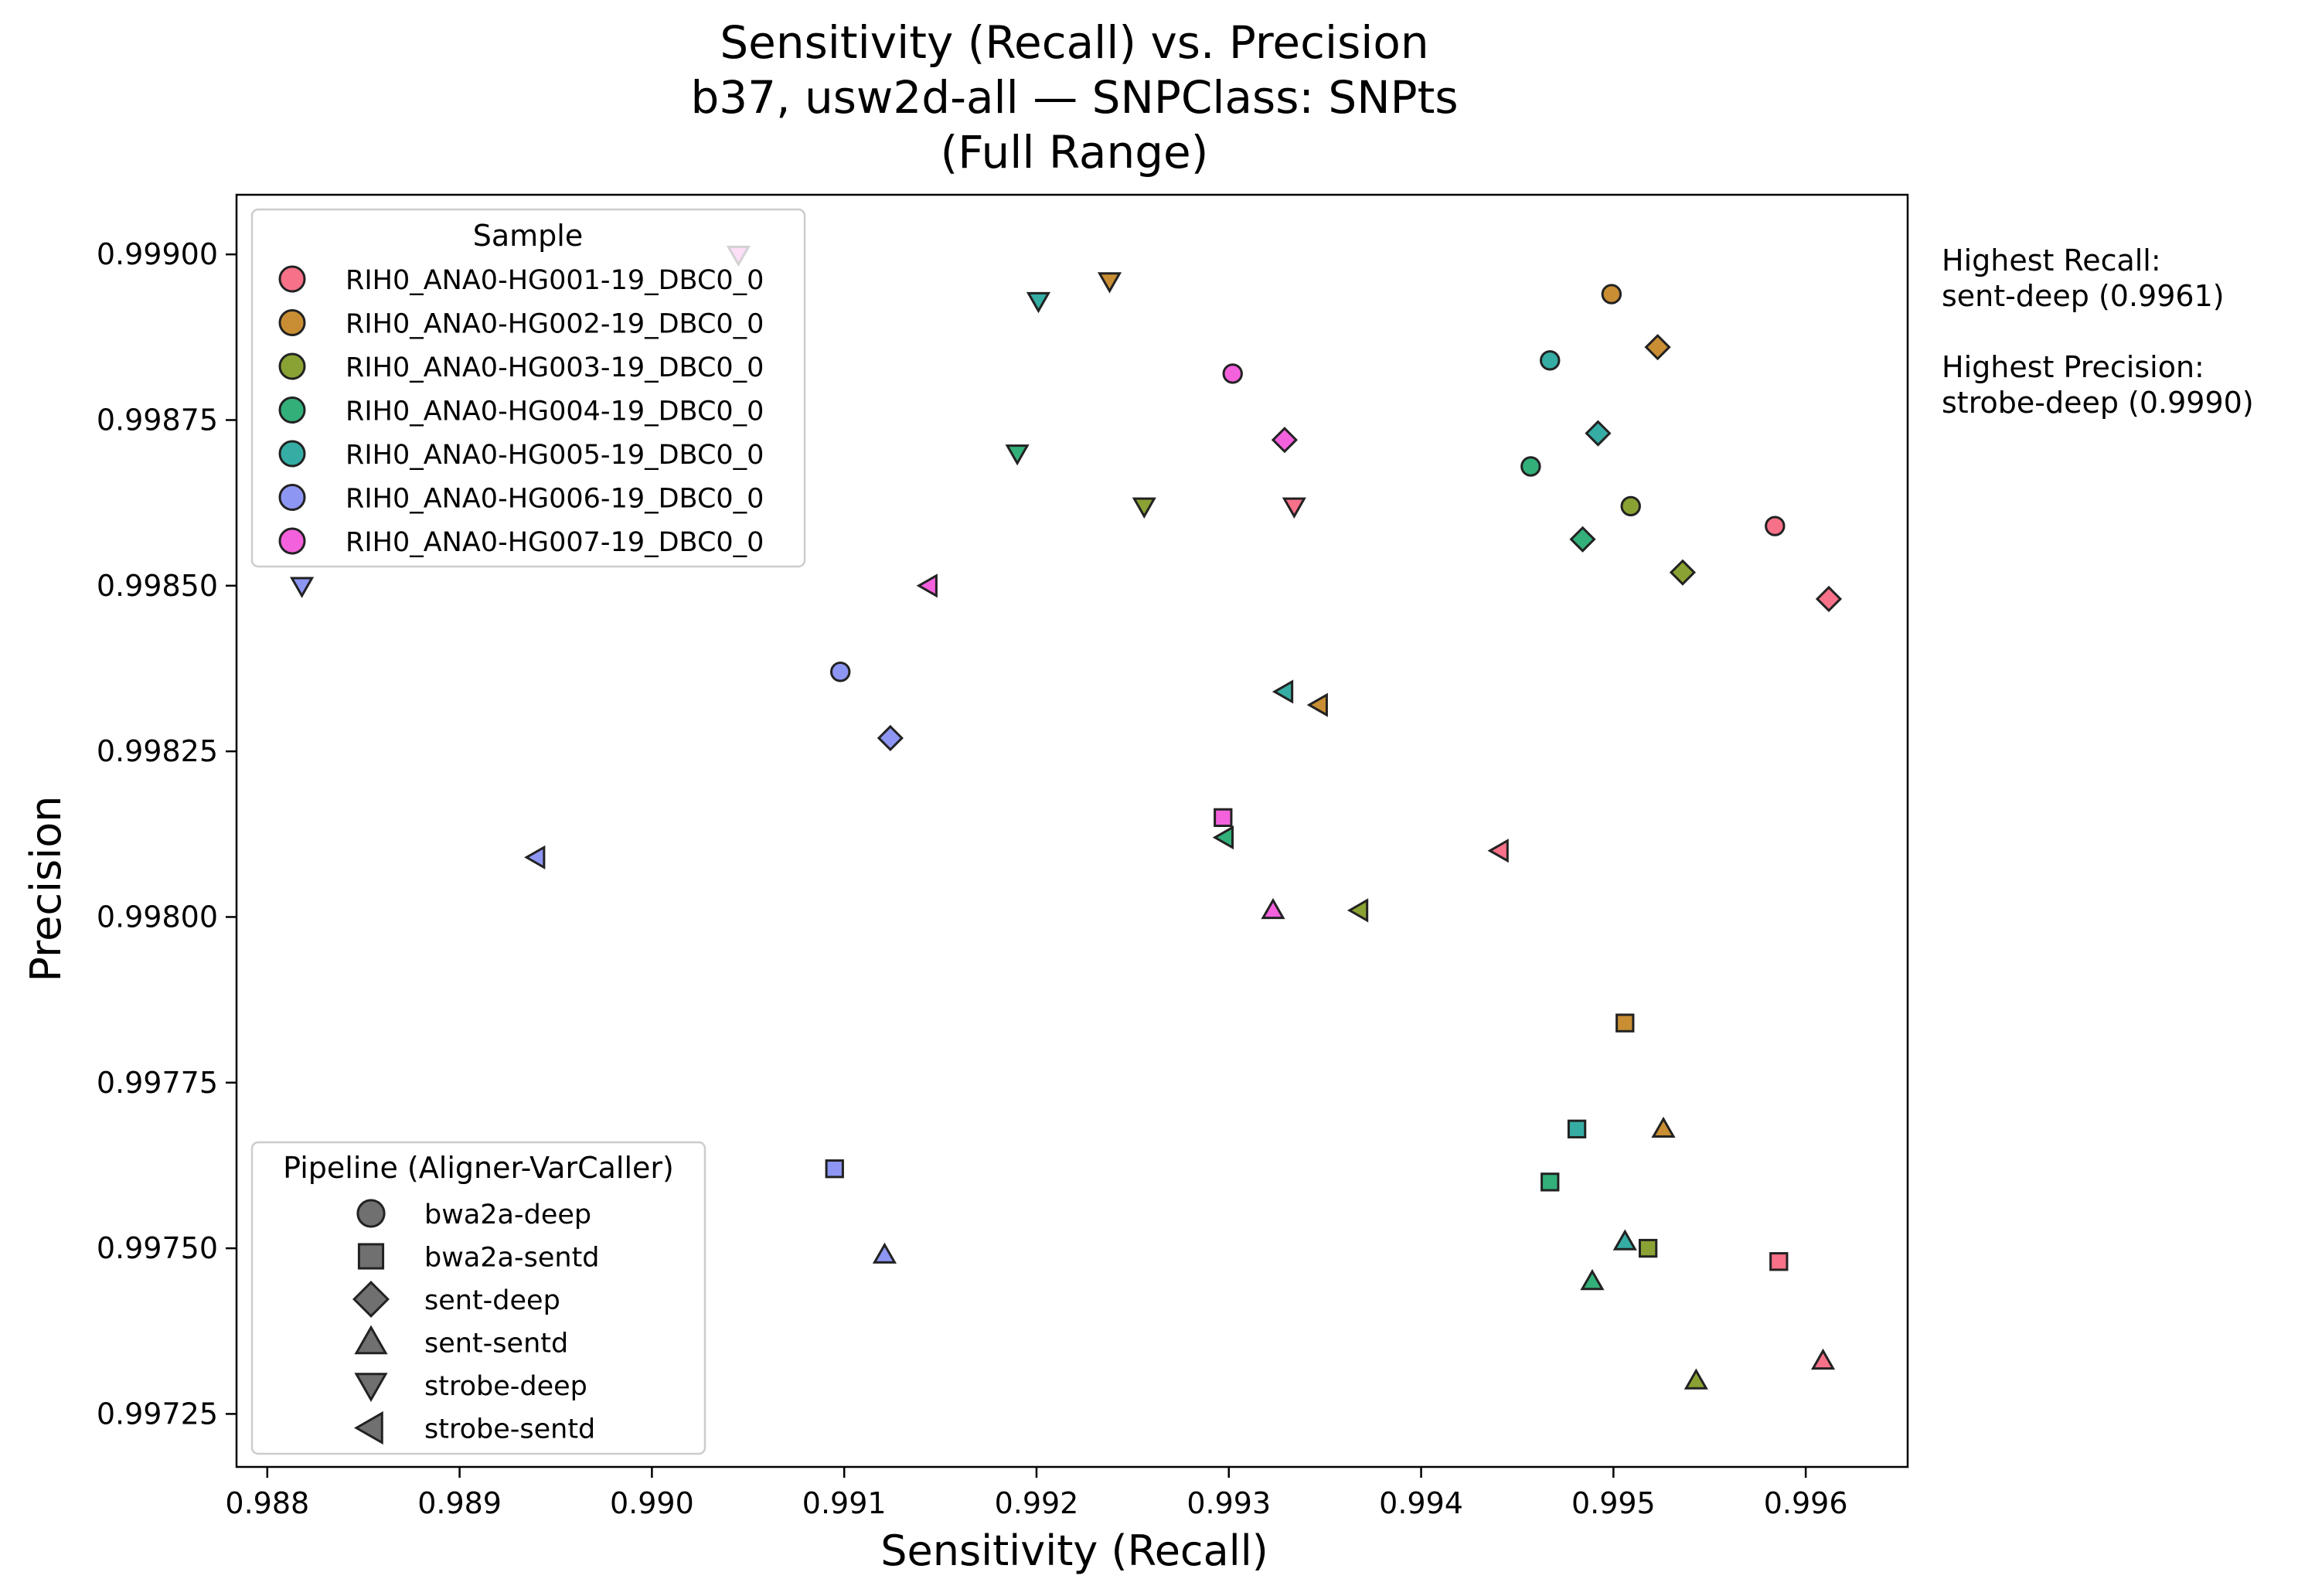  I want to click on x-tick-label: 0.994, so click(1421, 1503).